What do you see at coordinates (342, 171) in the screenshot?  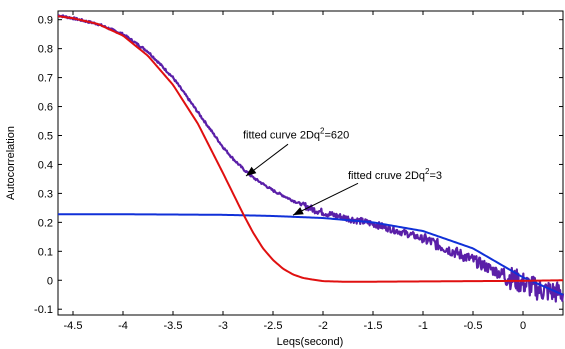 I see `annotations: fitted curve 2Dq2=620 fitted cruve 2Dq2=3` at bounding box center [342, 171].